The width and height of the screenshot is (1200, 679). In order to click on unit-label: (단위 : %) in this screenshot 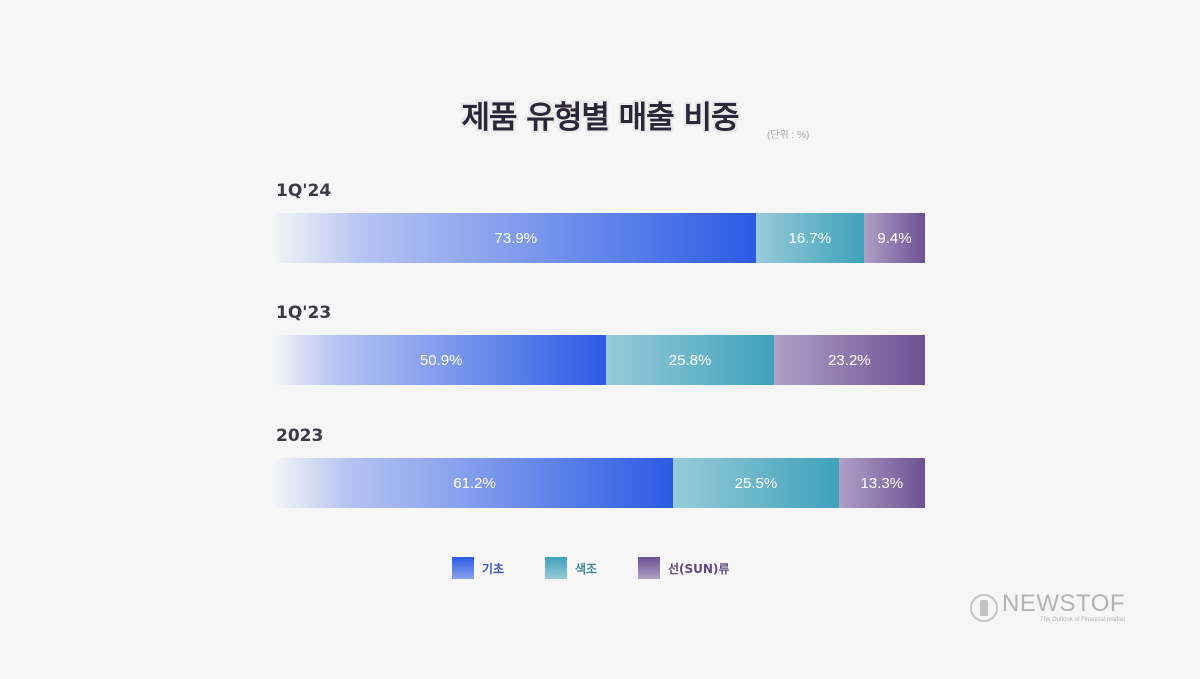, I will do `click(788, 135)`.